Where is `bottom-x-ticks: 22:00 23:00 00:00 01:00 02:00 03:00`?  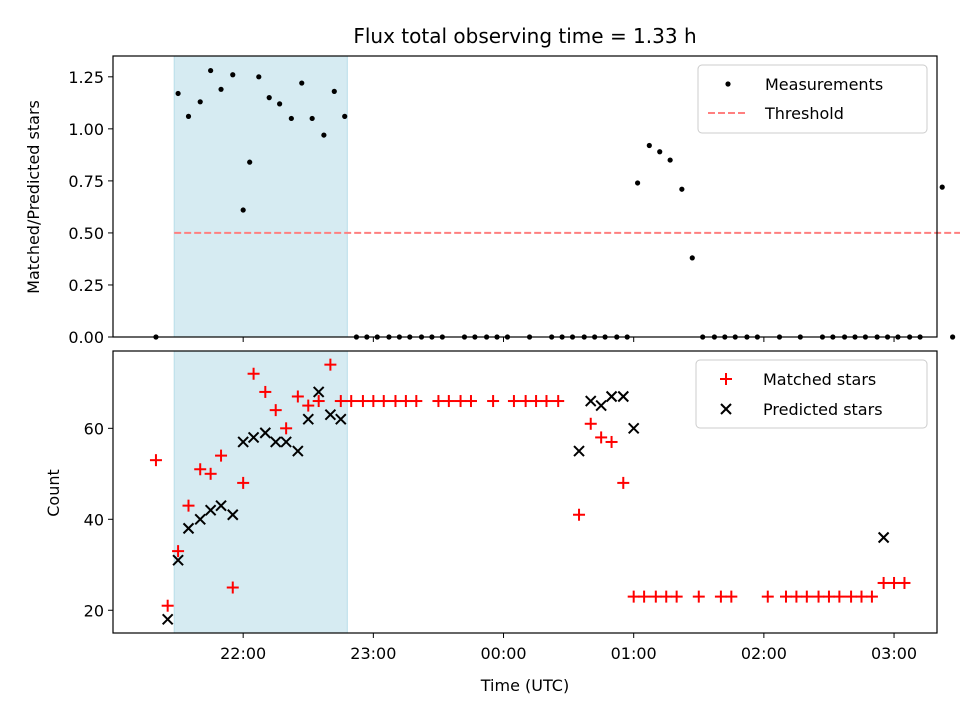
bottom-x-ticks: 22:00 23:00 00:00 01:00 02:00 03:00 is located at coordinates (568, 648).